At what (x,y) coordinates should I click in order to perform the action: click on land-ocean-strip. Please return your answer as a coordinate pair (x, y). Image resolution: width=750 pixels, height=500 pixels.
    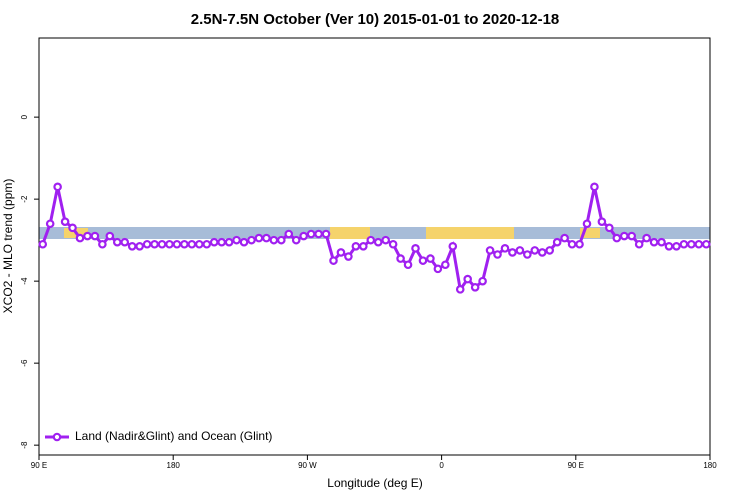
    Looking at the image, I should click on (374, 233).